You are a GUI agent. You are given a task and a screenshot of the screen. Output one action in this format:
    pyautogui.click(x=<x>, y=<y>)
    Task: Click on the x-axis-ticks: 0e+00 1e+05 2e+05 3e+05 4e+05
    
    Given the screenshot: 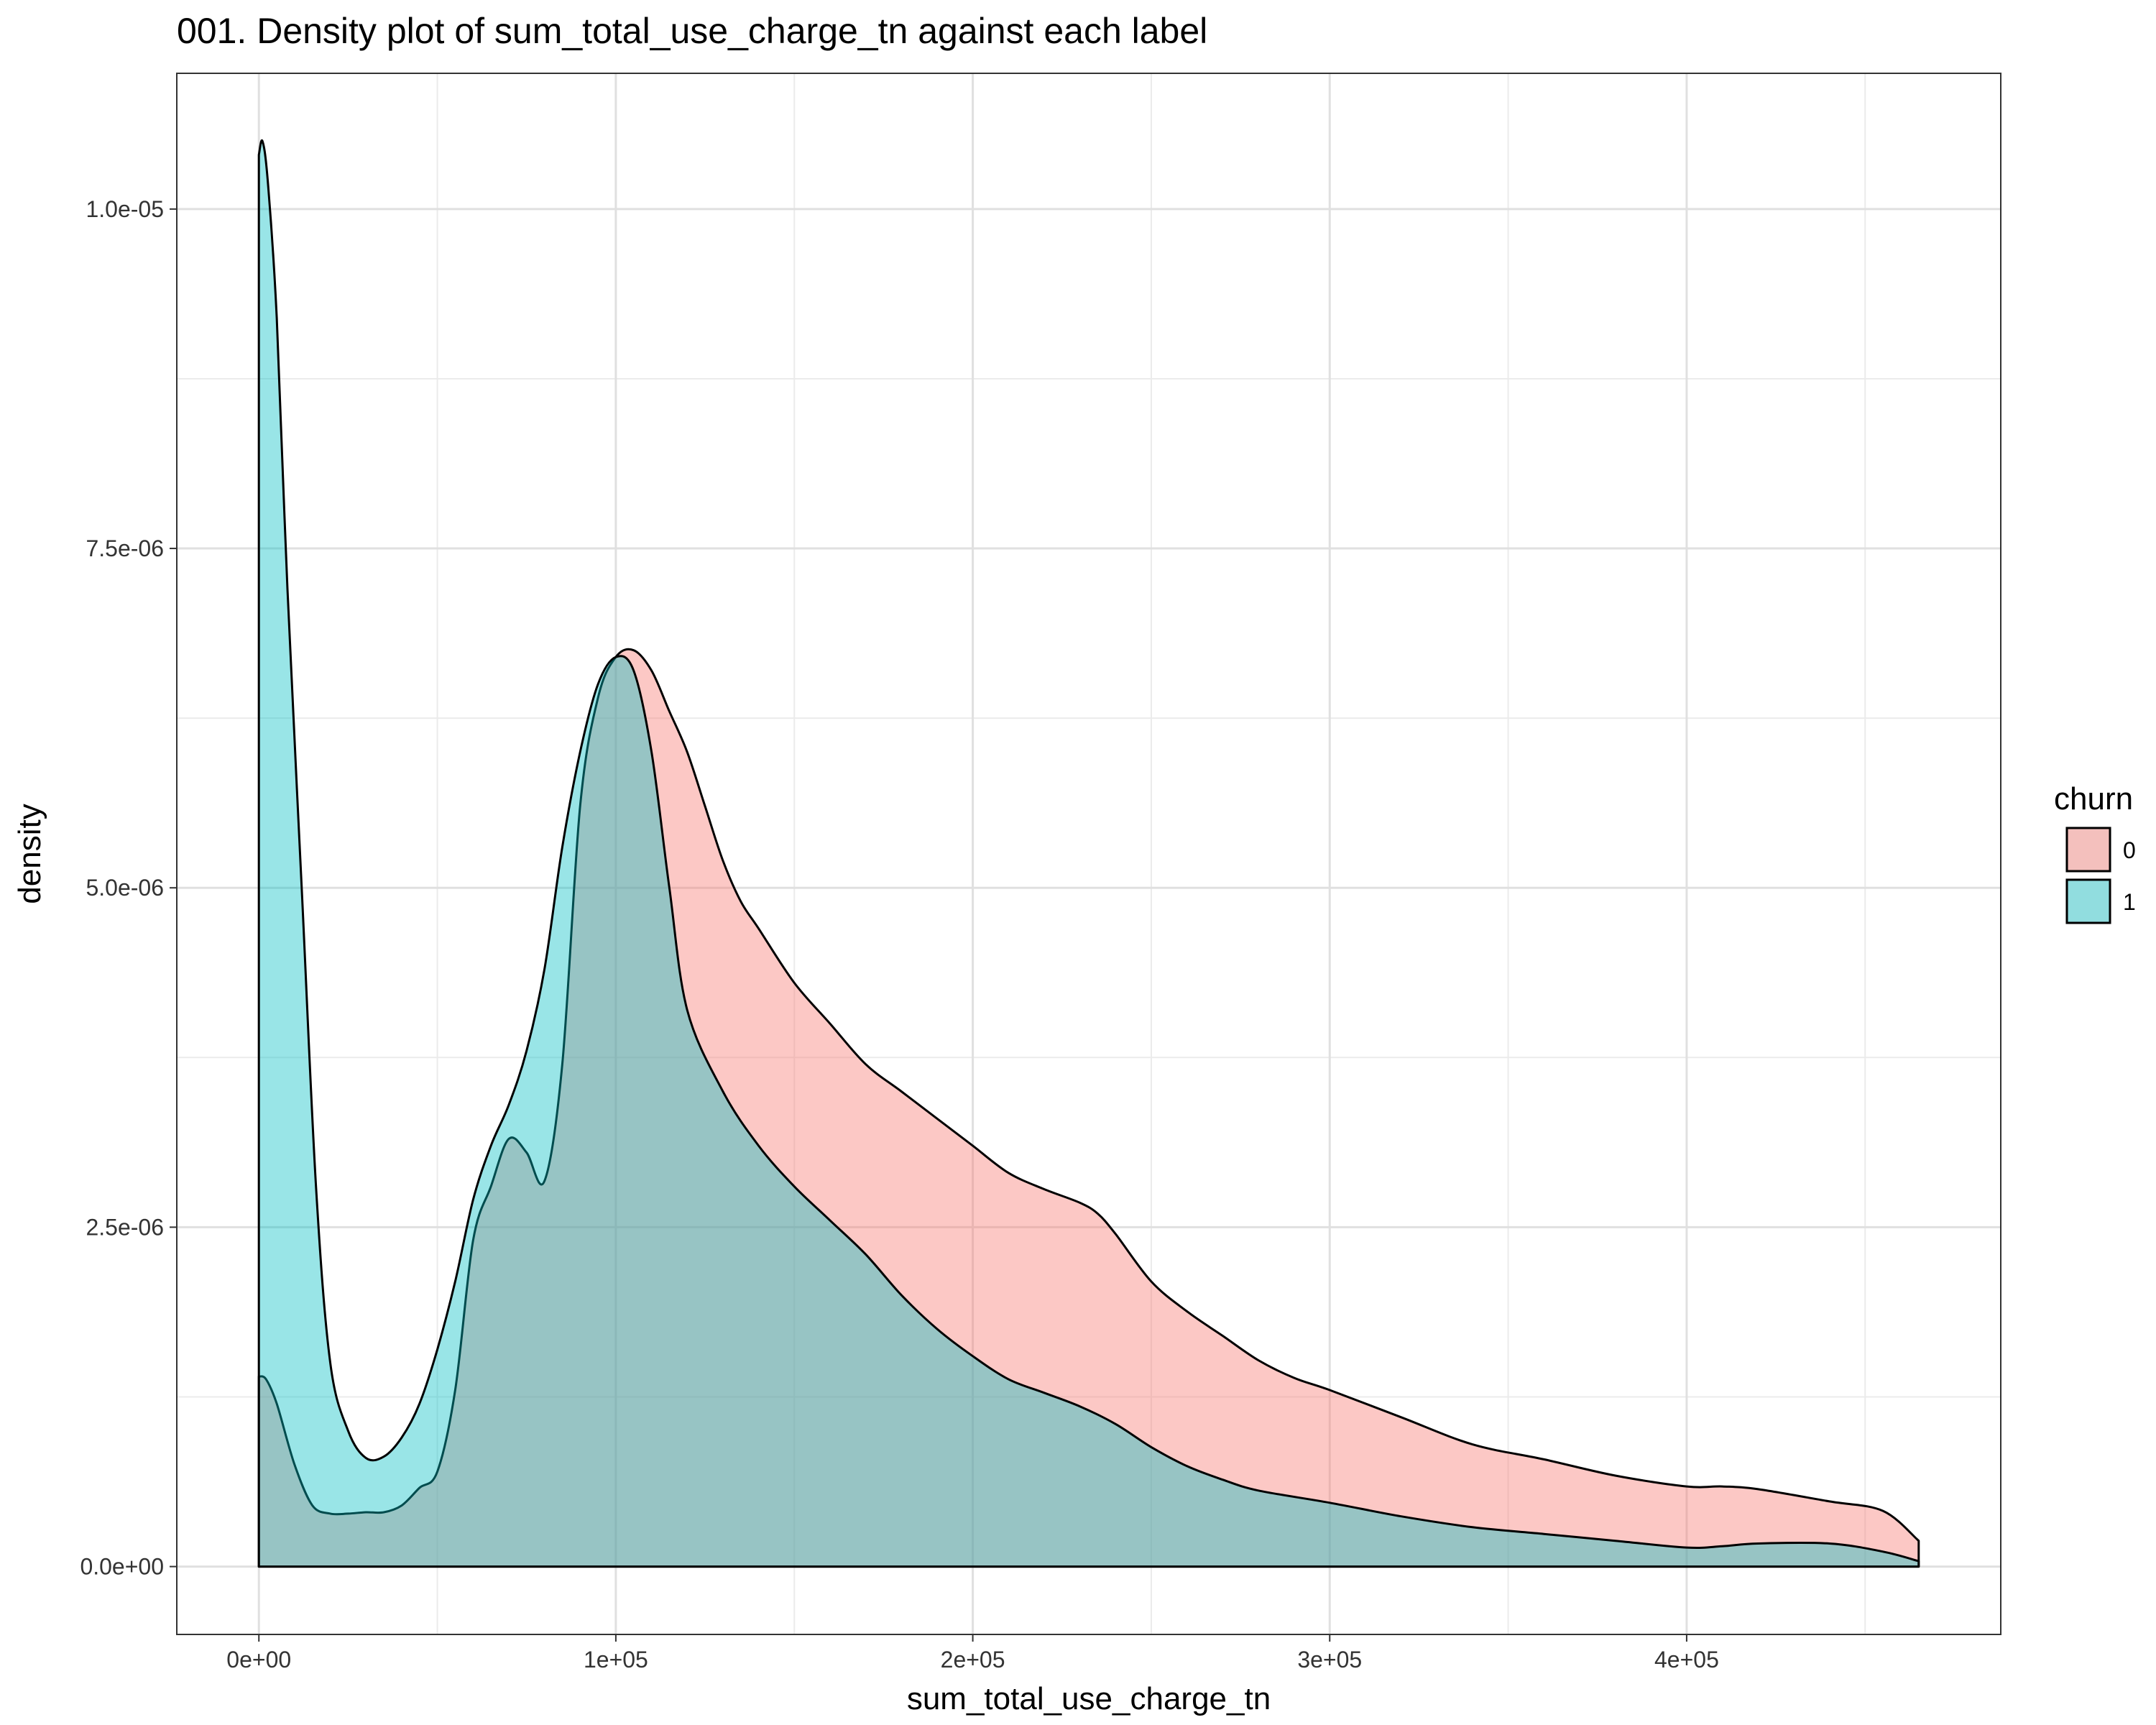 What is the action you would take?
    pyautogui.click(x=973, y=1653)
    